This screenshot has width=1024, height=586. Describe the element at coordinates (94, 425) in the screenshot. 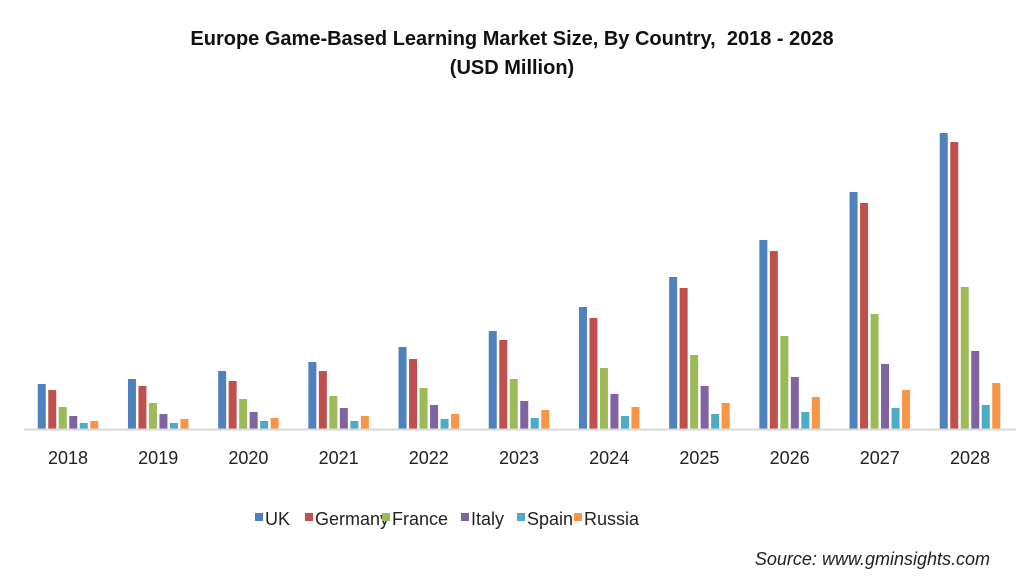

I see `bar-russia-2018` at that location.